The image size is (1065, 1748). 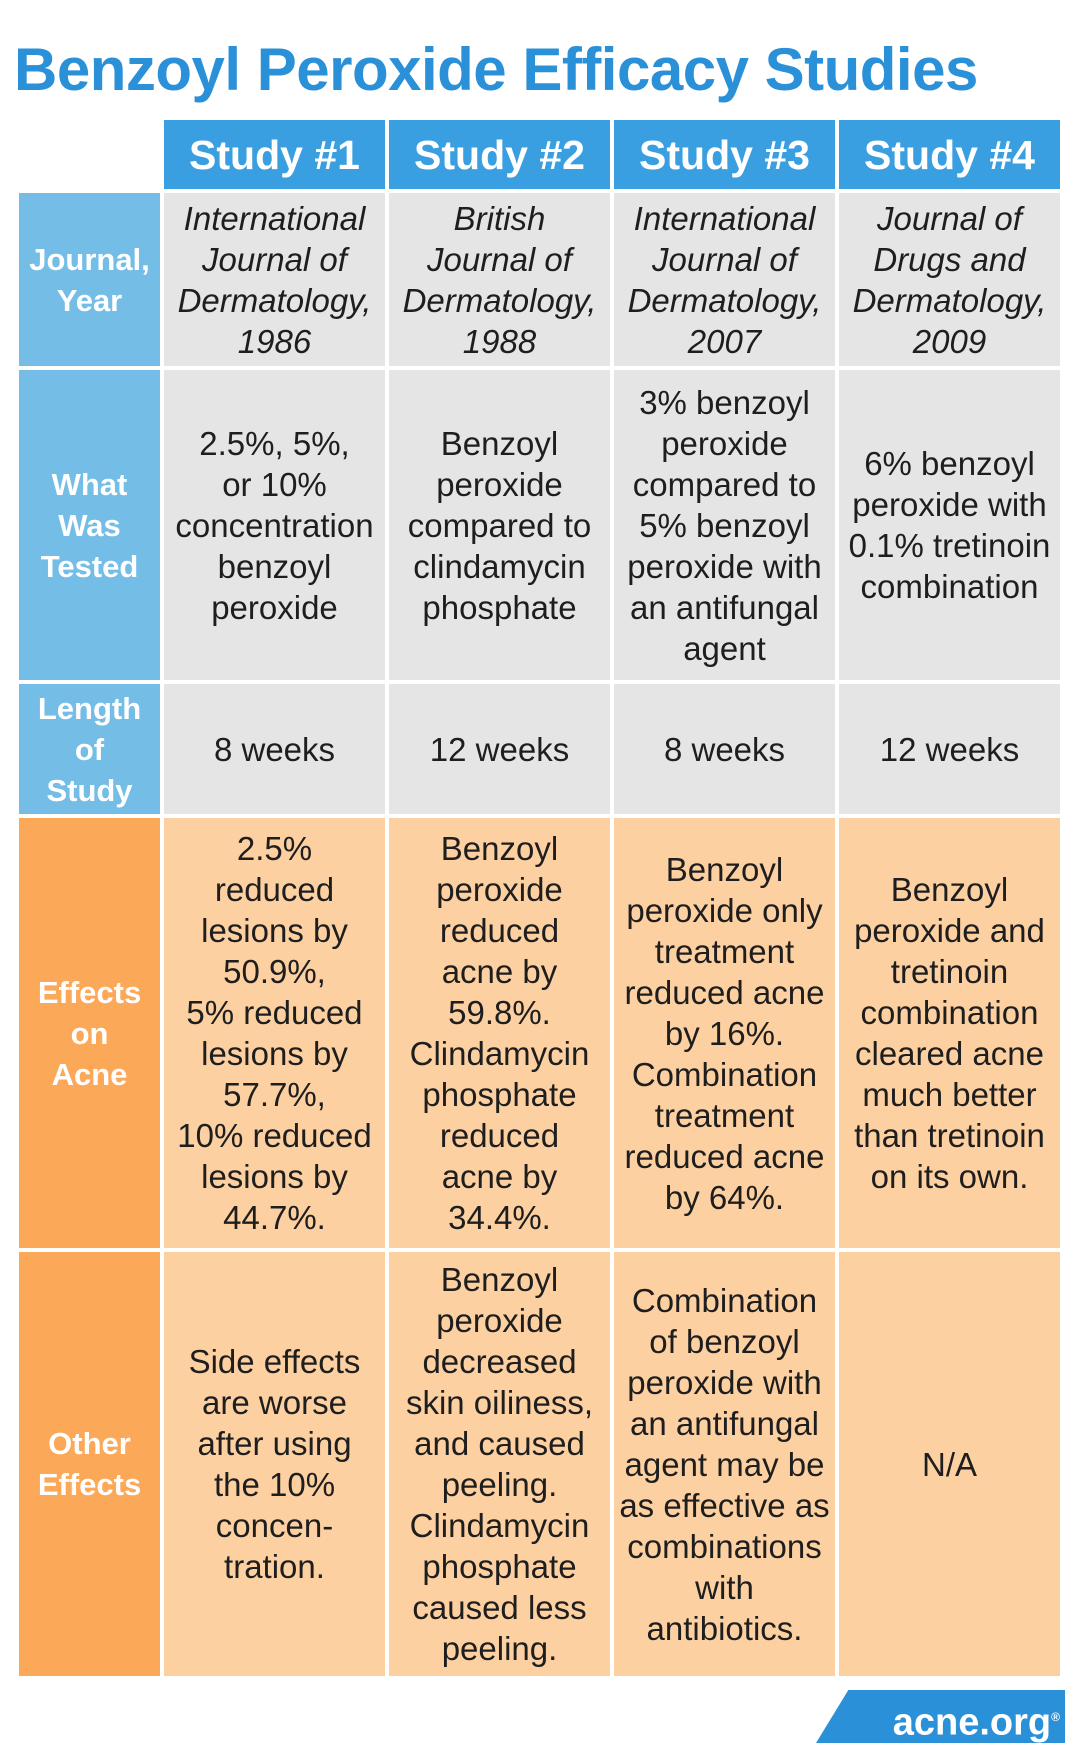 What do you see at coordinates (949, 154) in the screenshot?
I see `study-4-header: Study #4` at bounding box center [949, 154].